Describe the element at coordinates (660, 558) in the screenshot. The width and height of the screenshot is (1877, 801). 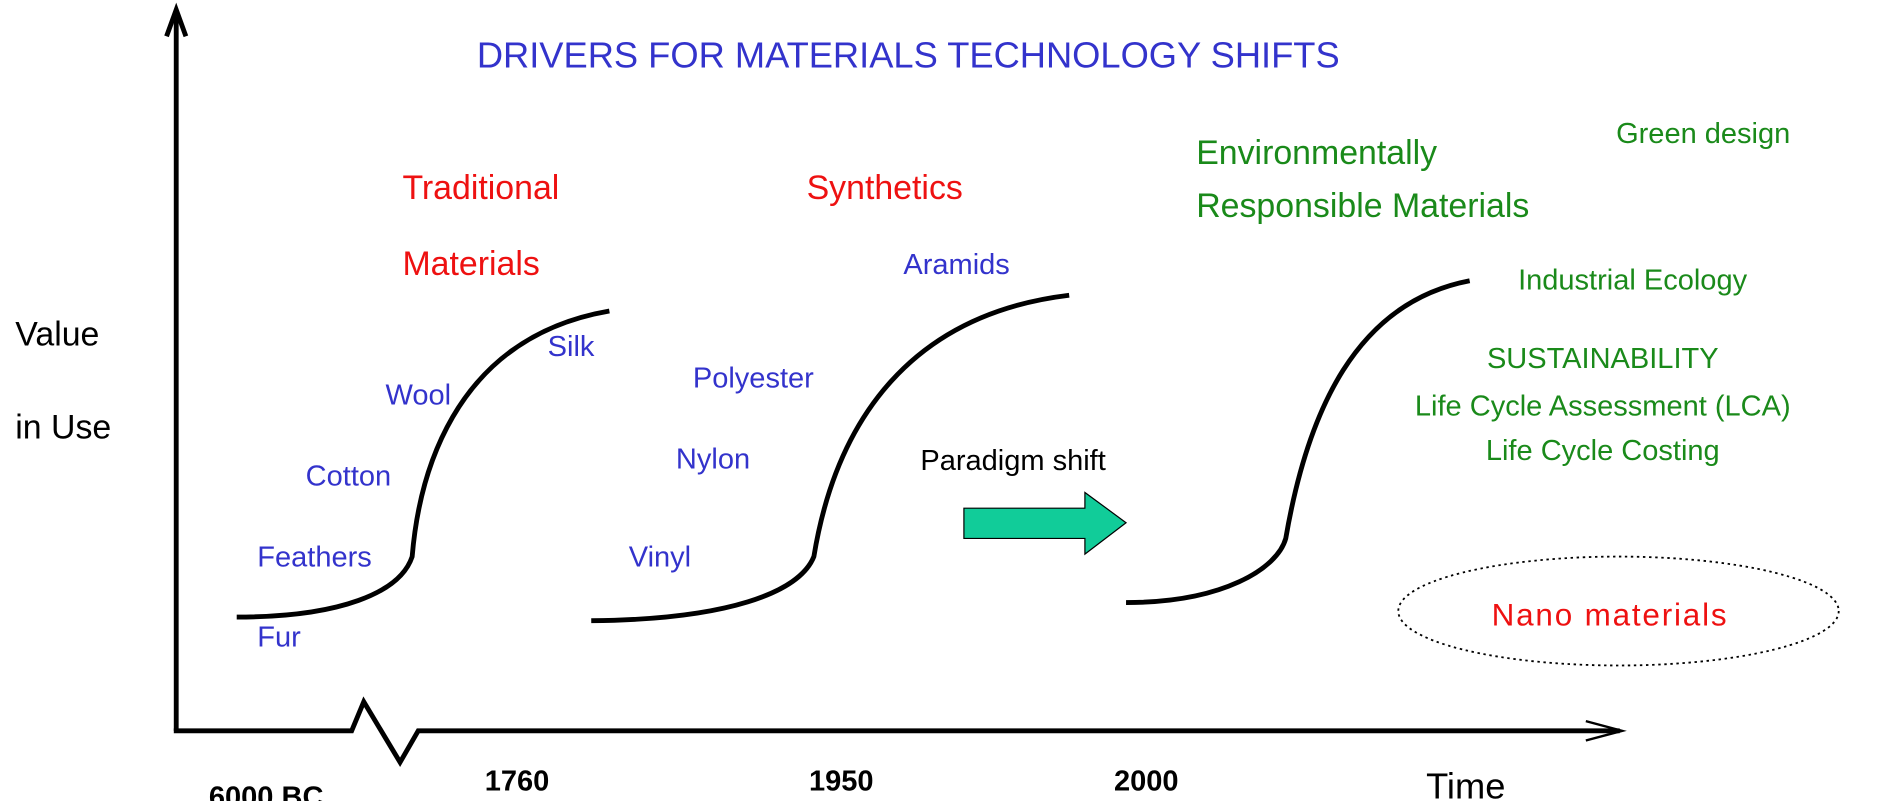
I see `material: Vinyl` at that location.